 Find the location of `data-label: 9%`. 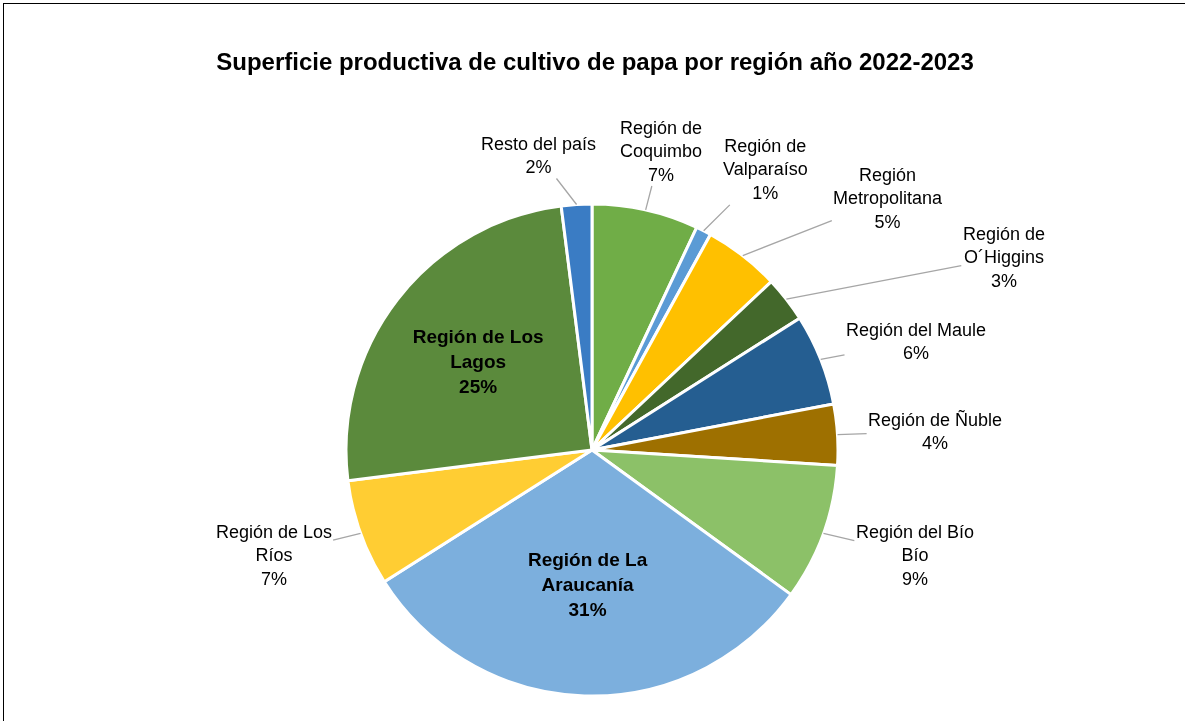

data-label: 9% is located at coordinates (915, 578).